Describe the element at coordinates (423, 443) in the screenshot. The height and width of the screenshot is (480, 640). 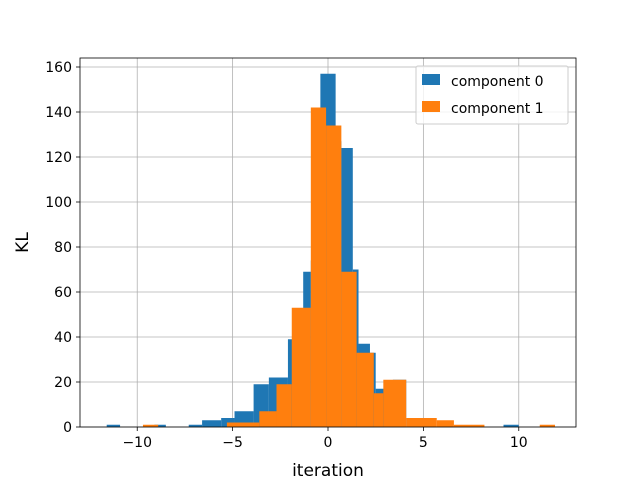
I see `x-tick-label: 5` at that location.